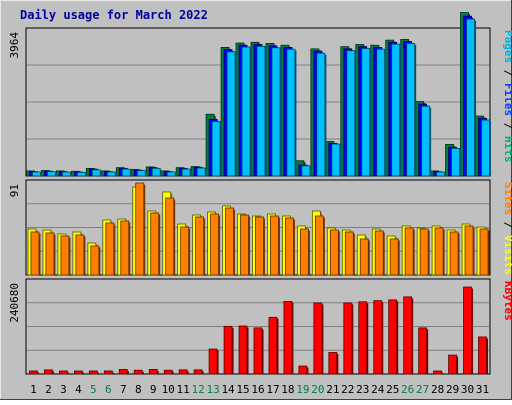  What do you see at coordinates (257, 389) in the screenshot?
I see `x-tick-label-day-16: 16` at bounding box center [257, 389].